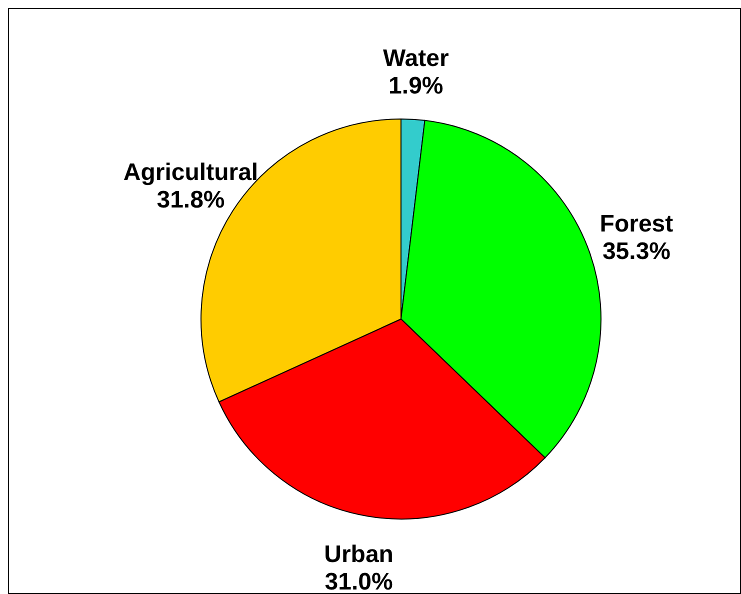  What do you see at coordinates (190, 172) in the screenshot?
I see `slice-label: Agricultural` at bounding box center [190, 172].